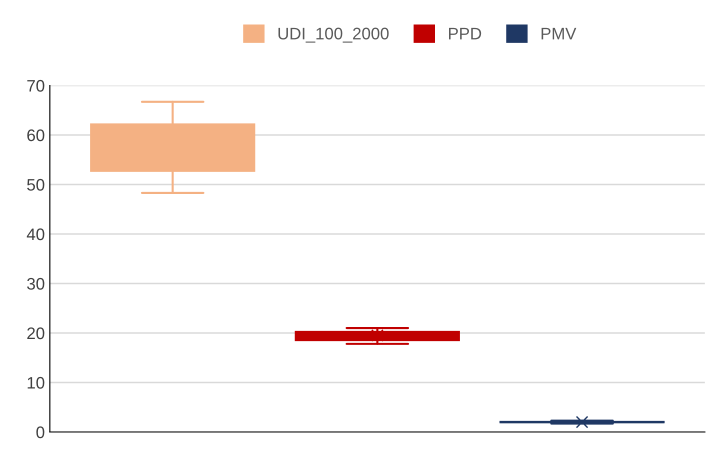 The width and height of the screenshot is (712, 450). Describe the element at coordinates (36, 382) in the screenshot. I see `y-tick-label: 10` at that location.